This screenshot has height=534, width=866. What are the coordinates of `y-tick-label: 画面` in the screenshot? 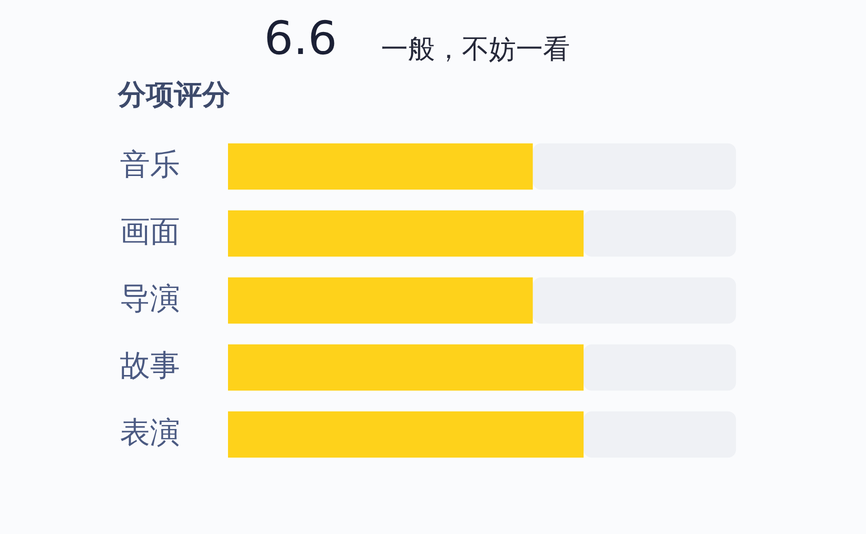 It's located at (150, 232).